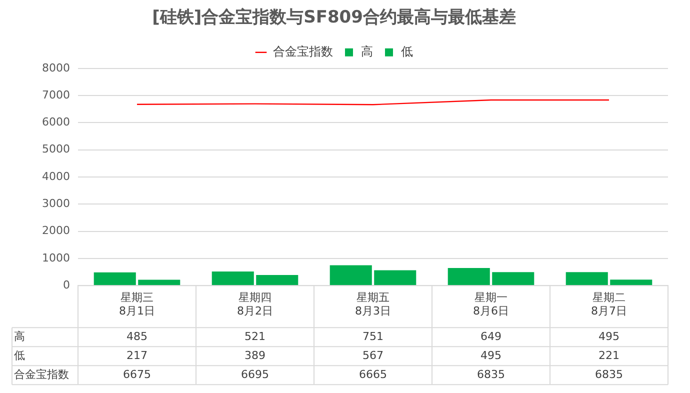  What do you see at coordinates (56, 176) in the screenshot?
I see `y-tick-label: 4000` at bounding box center [56, 176].